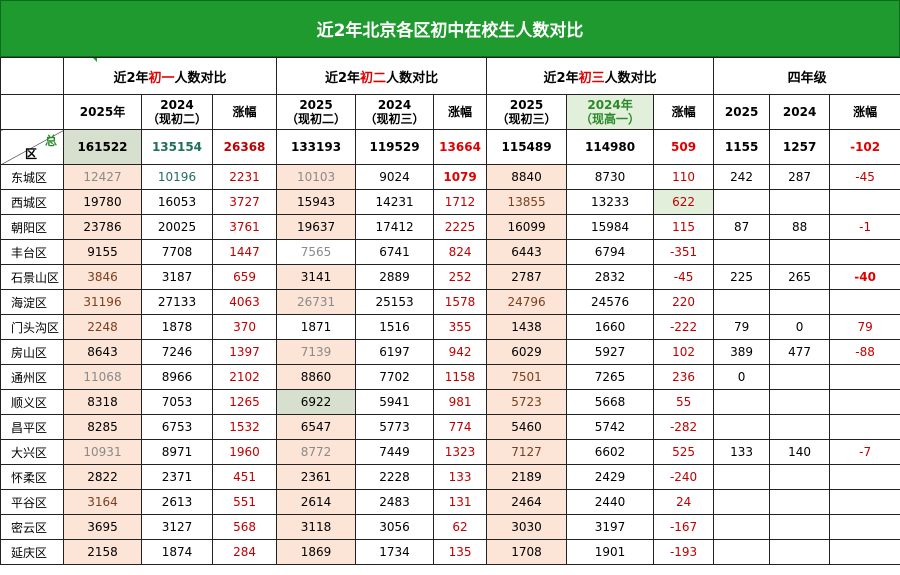 This screenshot has height=575, width=900. What do you see at coordinates (800, 352) in the screenshot?
I see `data-cell: 477` at bounding box center [800, 352].